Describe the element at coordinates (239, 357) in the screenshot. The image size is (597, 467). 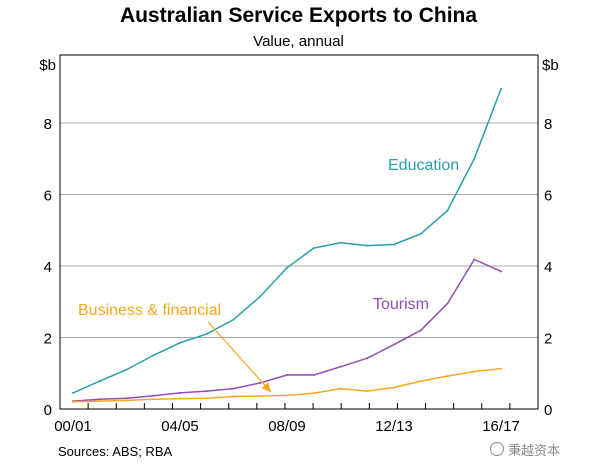
I see `annotation-arrow-business-financial` at that location.